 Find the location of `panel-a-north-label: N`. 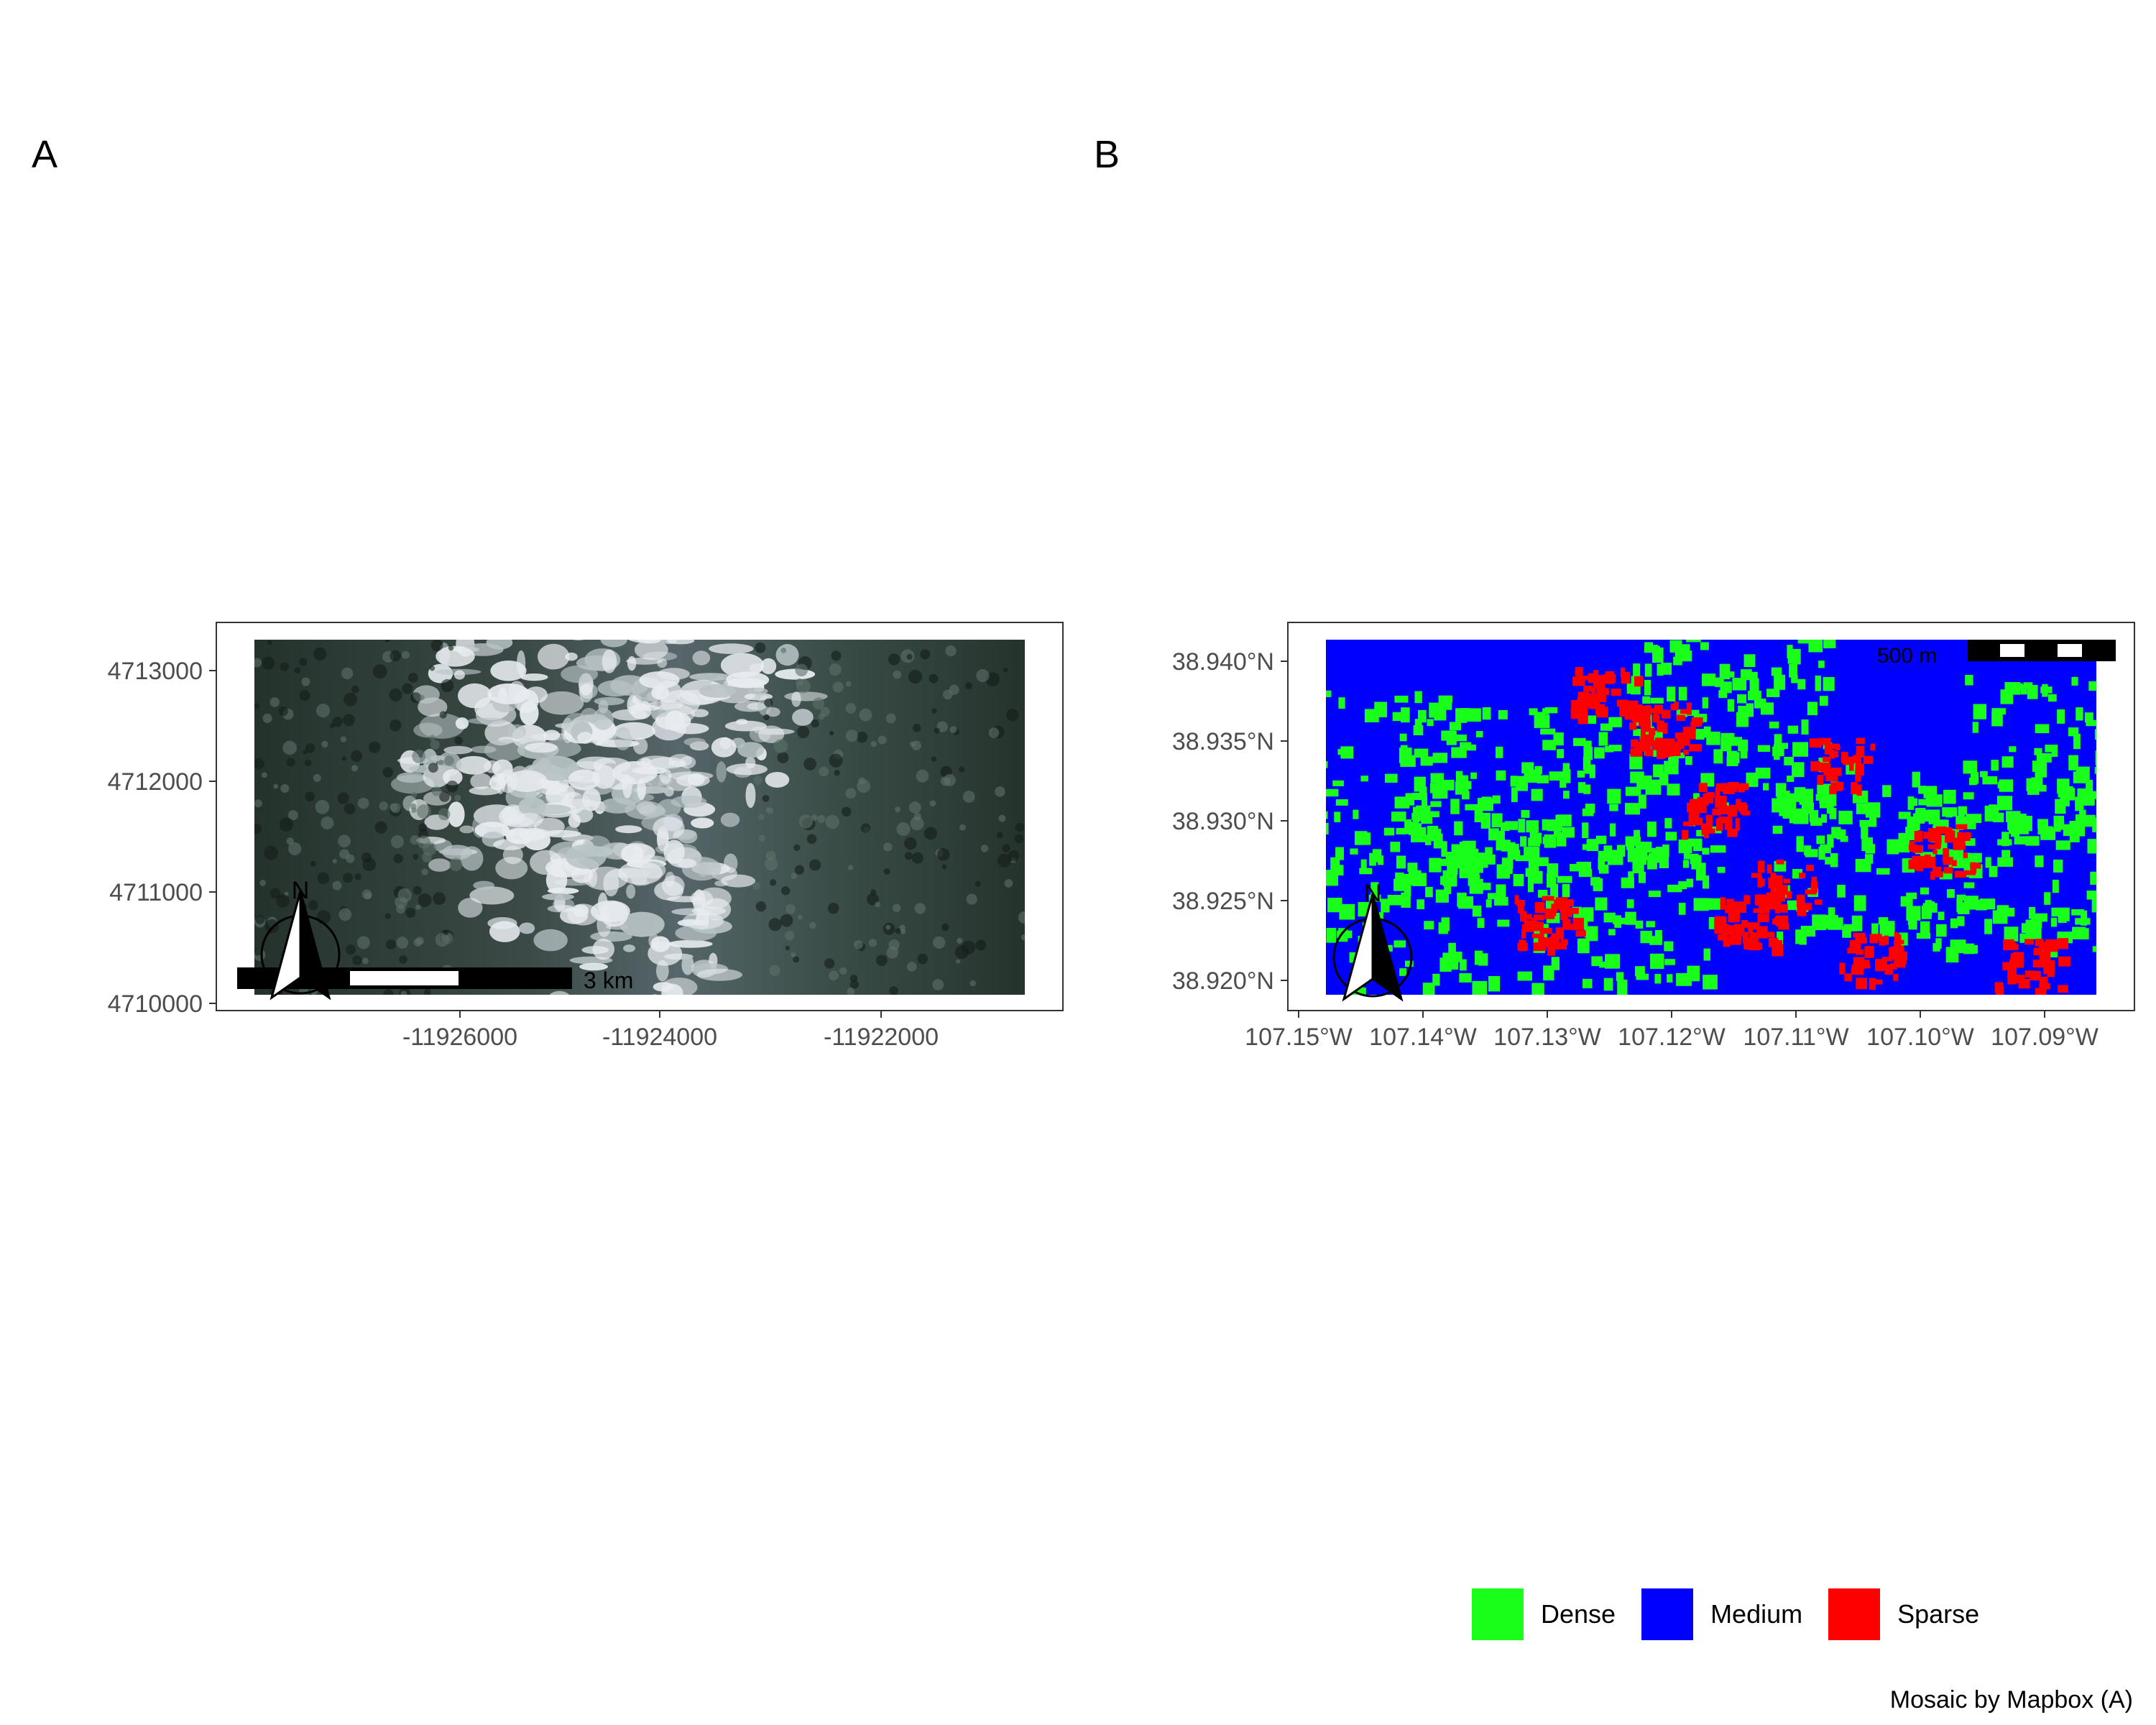

panel-a-north-label: N is located at coordinates (301, 890).